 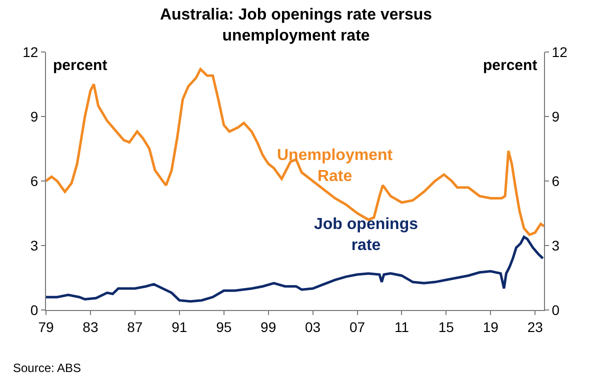 What do you see at coordinates (80, 65) in the screenshot?
I see `y-axis-title: percent` at bounding box center [80, 65].